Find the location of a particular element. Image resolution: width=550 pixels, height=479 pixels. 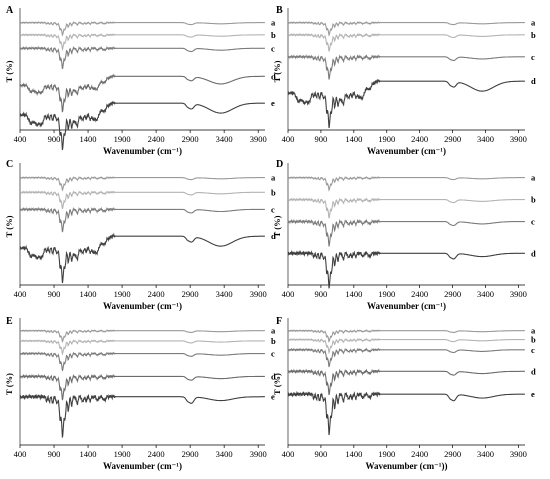

panel-label: E is located at coordinates (9, 321).